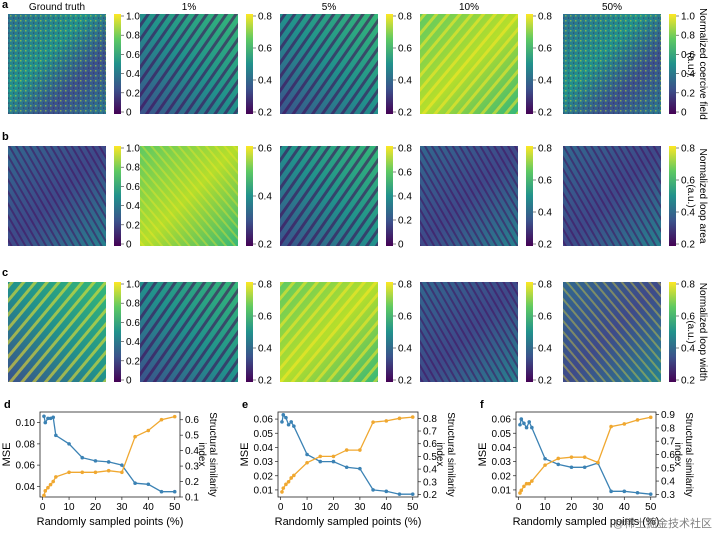  What do you see at coordinates (482, 405) in the screenshot?
I see `panel-letter: f` at bounding box center [482, 405].